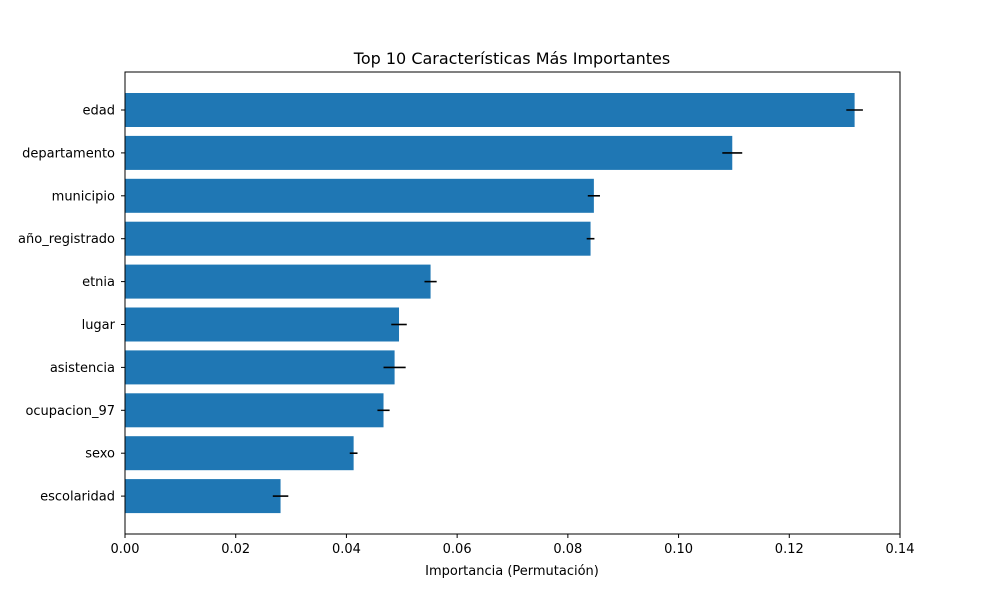  Describe the element at coordinates (99, 325) in the screenshot. I see `y-tick-label: lugar` at that location.